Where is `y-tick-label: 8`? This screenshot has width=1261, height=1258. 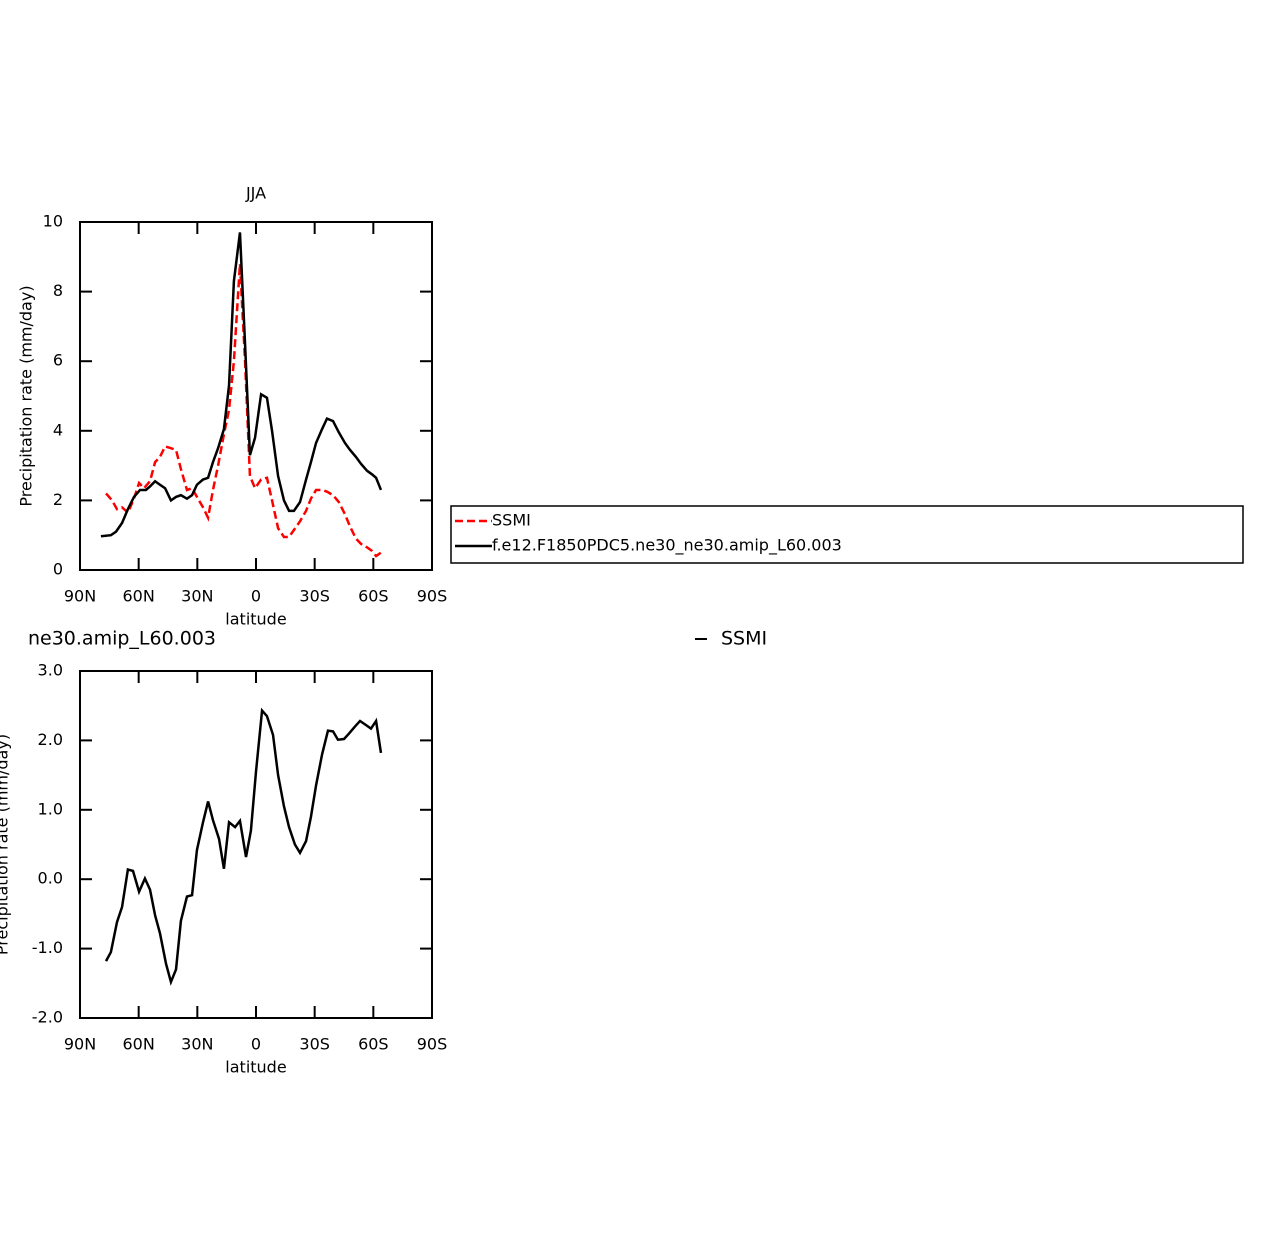 y-tick-label: 8 is located at coordinates (58, 290).